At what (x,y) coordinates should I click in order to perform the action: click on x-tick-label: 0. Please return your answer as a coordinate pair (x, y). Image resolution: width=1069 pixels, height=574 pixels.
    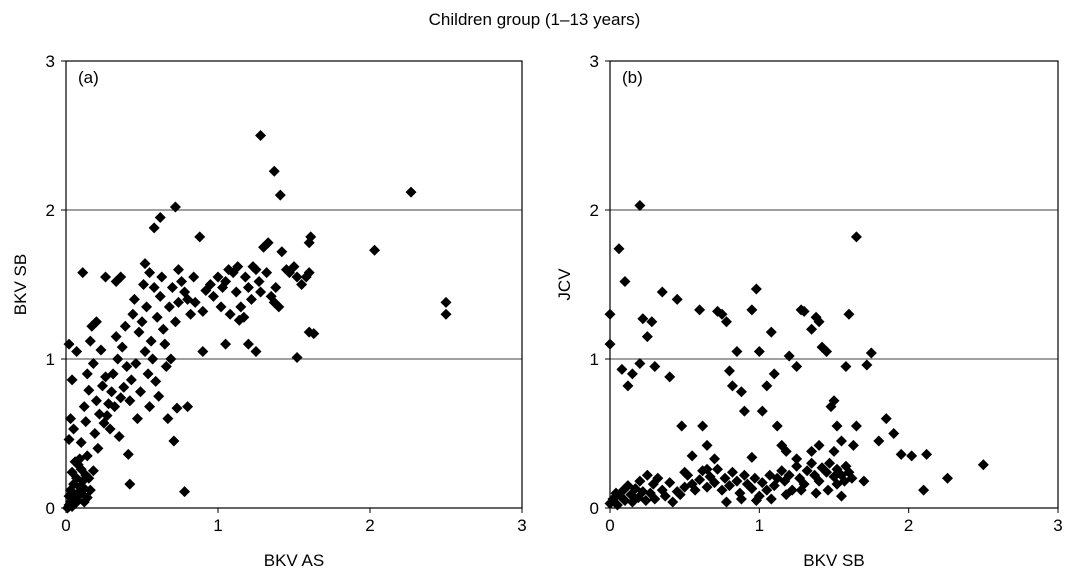
    Looking at the image, I should click on (609, 525).